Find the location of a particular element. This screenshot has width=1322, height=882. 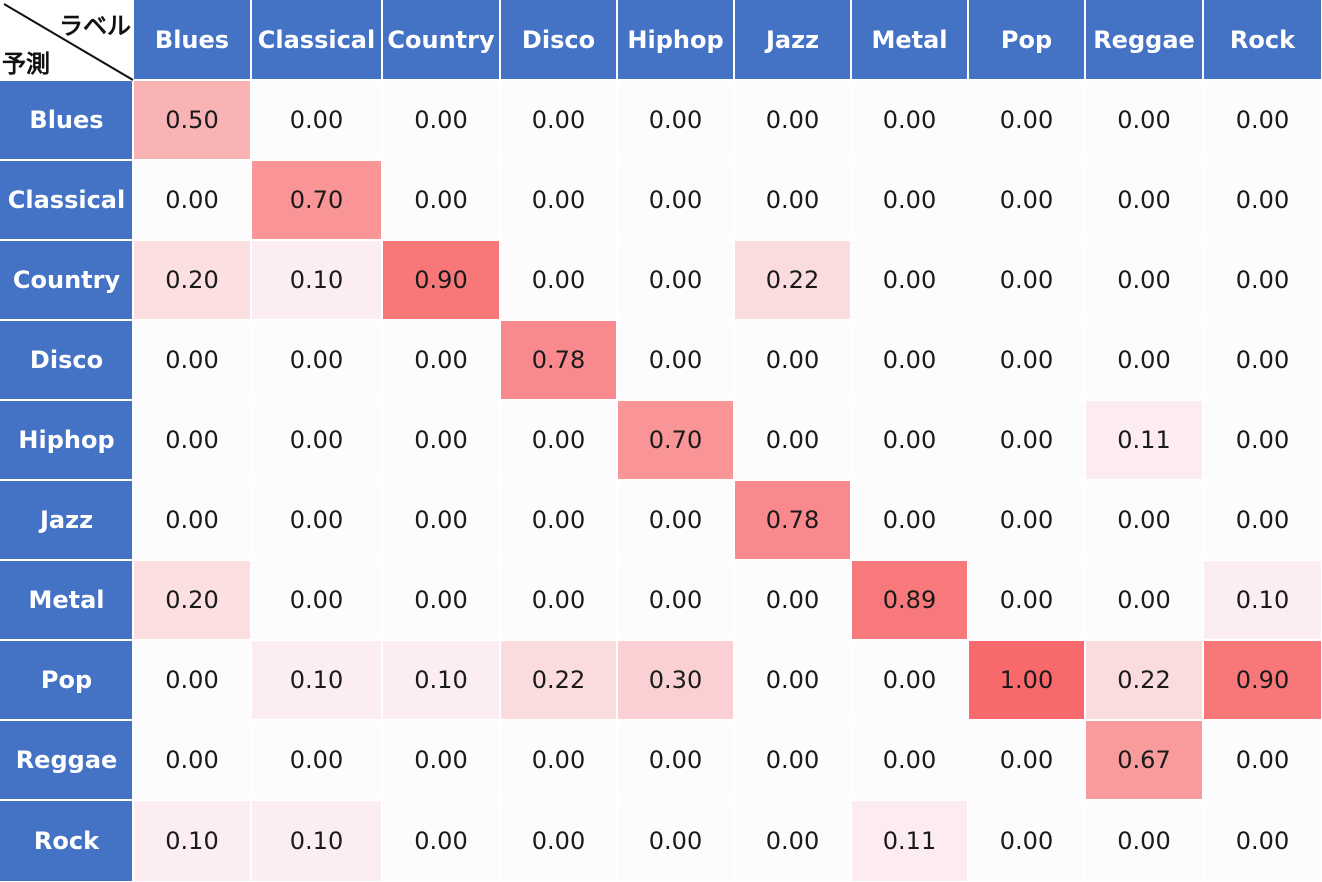

column-header-label: Jazz is located at coordinates (791, 40).